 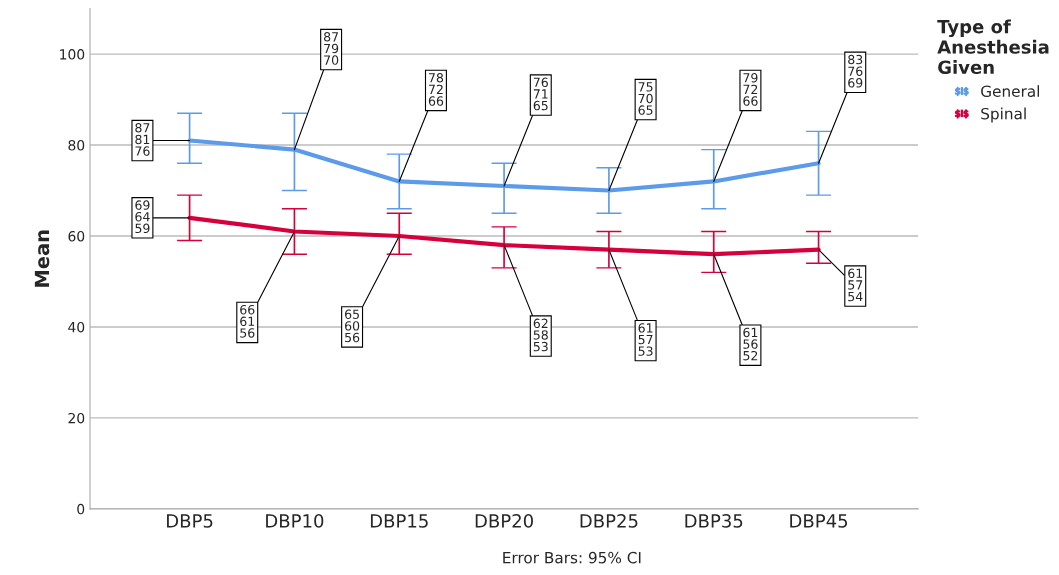 I want to click on text: Error Bars: 95% CI, so click(x=572, y=557).